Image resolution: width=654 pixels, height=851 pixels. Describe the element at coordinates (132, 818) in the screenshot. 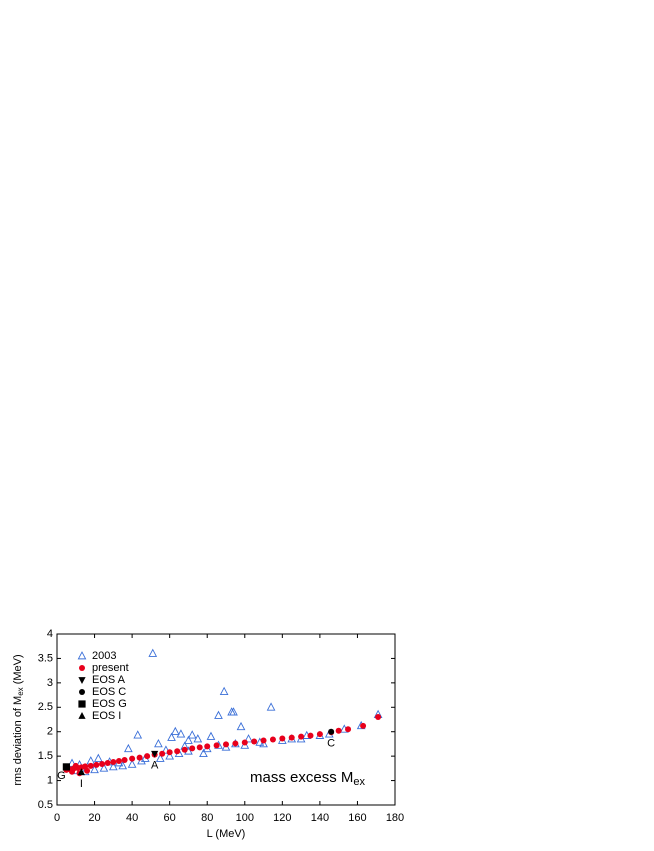

I see `x-tick-label: 40` at that location.